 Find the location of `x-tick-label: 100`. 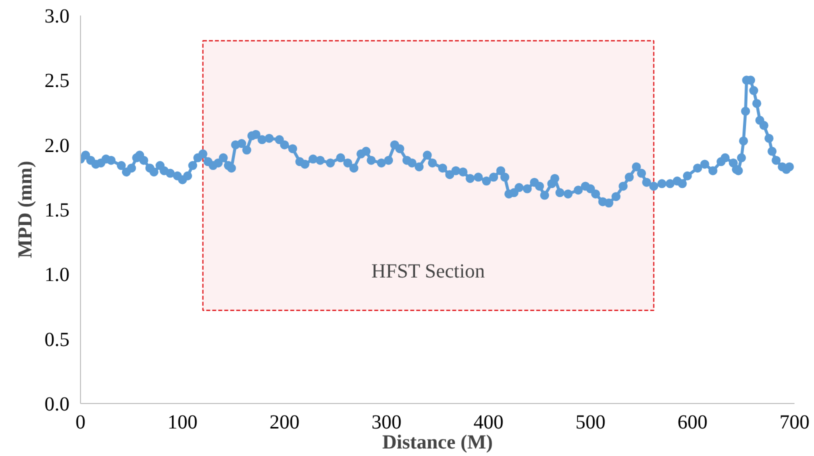

x-tick-label: 100 is located at coordinates (183, 423).